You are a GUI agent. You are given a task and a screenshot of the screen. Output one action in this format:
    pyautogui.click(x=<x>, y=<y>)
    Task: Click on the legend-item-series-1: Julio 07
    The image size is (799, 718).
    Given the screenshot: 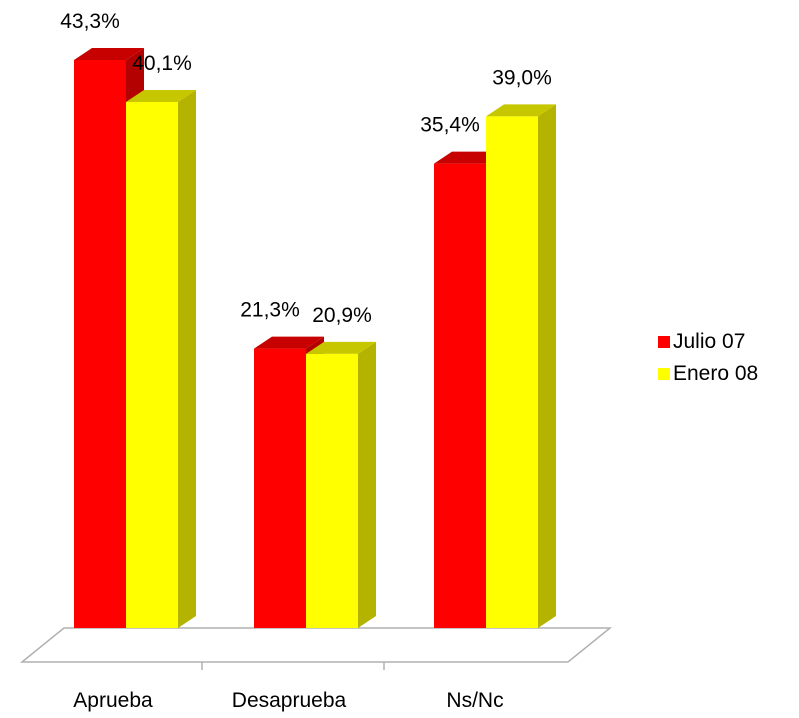 What is the action you would take?
    pyautogui.click(x=708, y=342)
    